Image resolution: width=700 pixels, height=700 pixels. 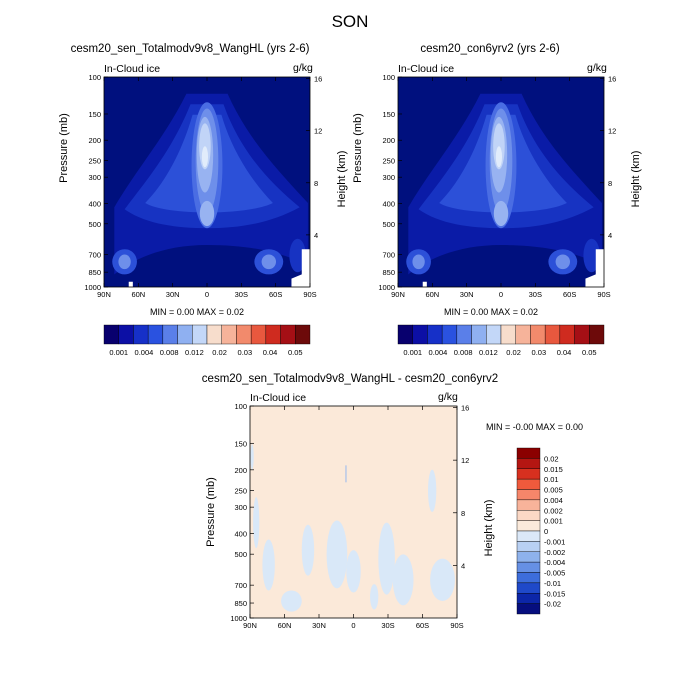 I want to click on x-tick-label: 90N, so click(x=398, y=294).